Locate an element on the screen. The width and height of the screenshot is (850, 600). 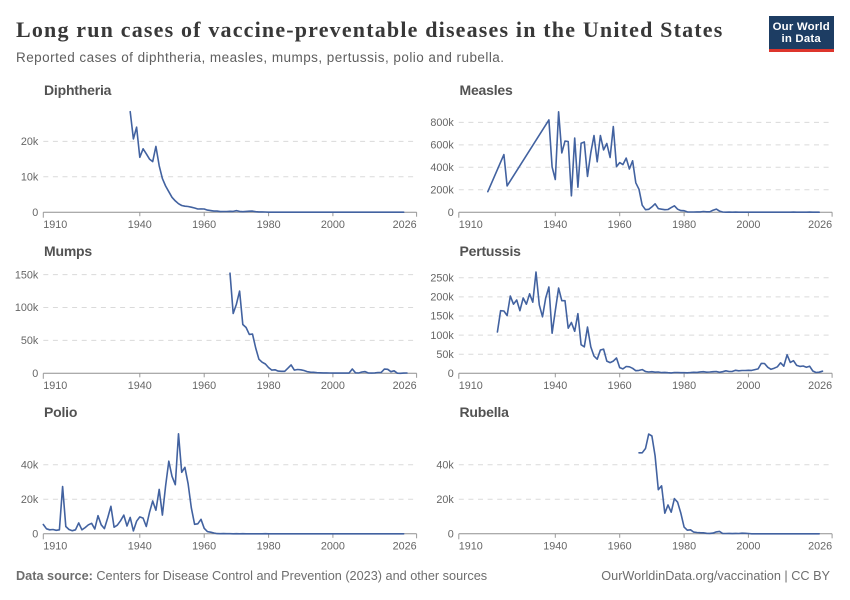
svg-text: Measles is located at coordinates (486, 90).